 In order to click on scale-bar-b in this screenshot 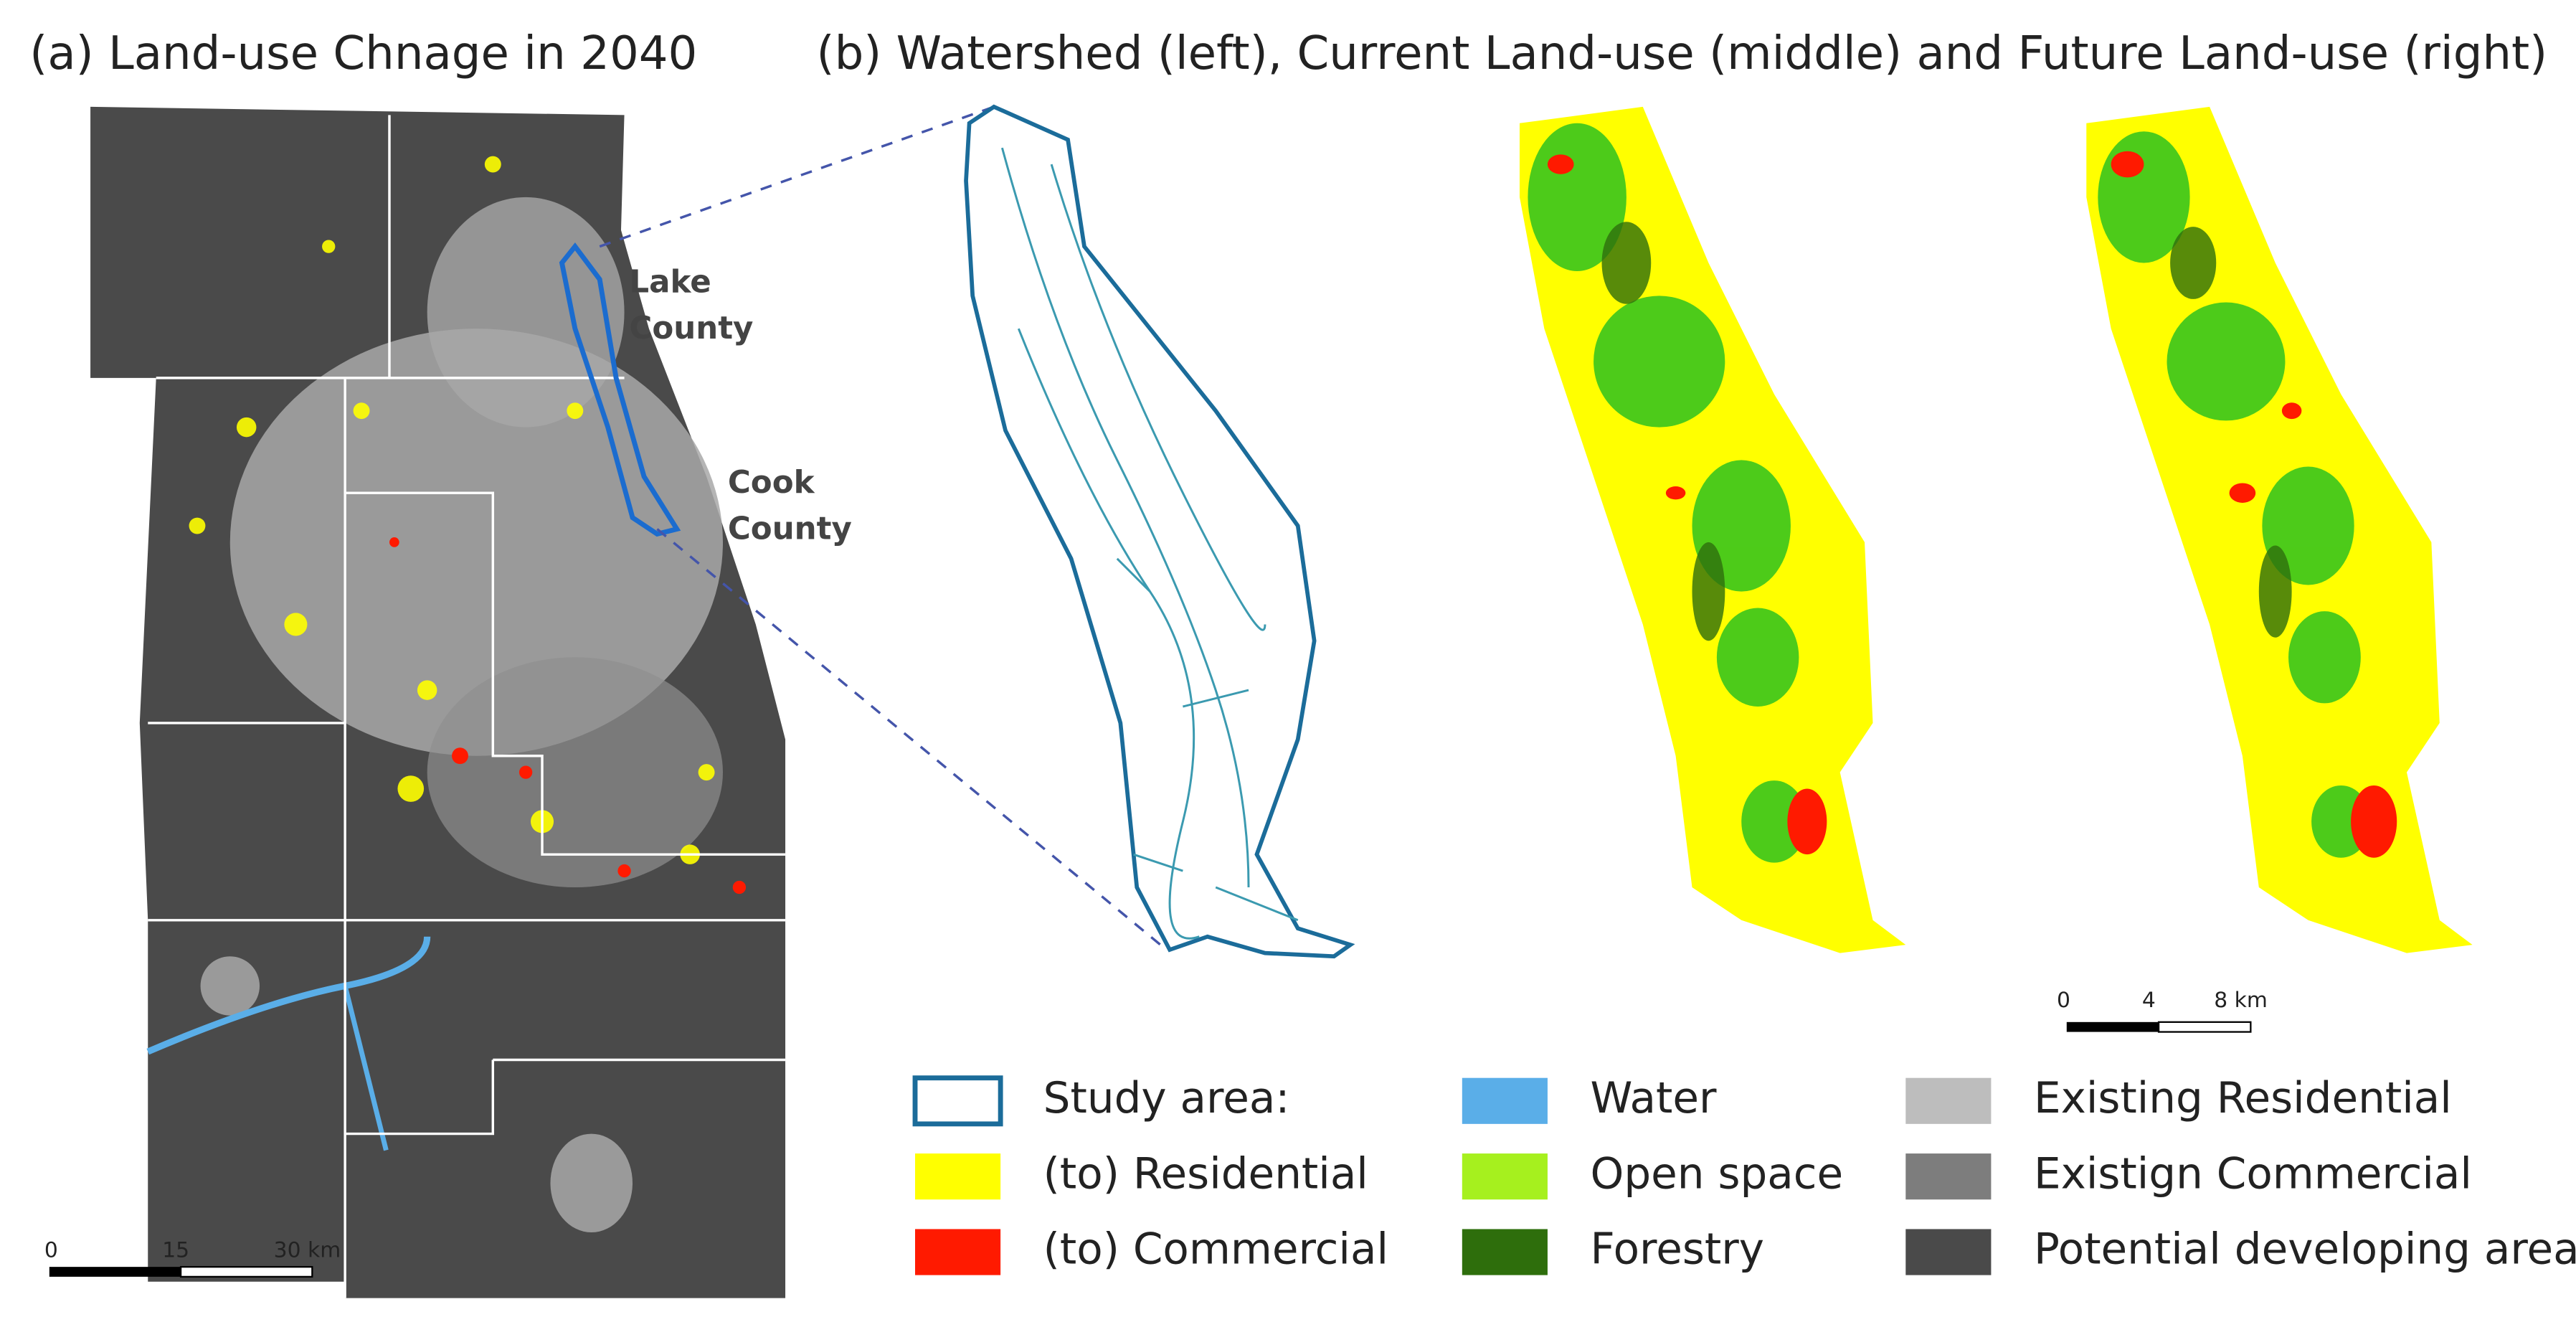, I will do `click(2159, 1027)`.